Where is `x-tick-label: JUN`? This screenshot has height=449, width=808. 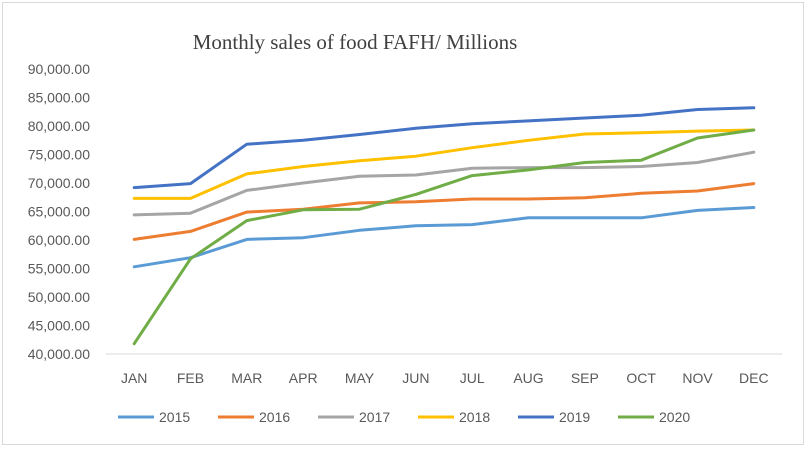 x-tick-label: JUN is located at coordinates (415, 378).